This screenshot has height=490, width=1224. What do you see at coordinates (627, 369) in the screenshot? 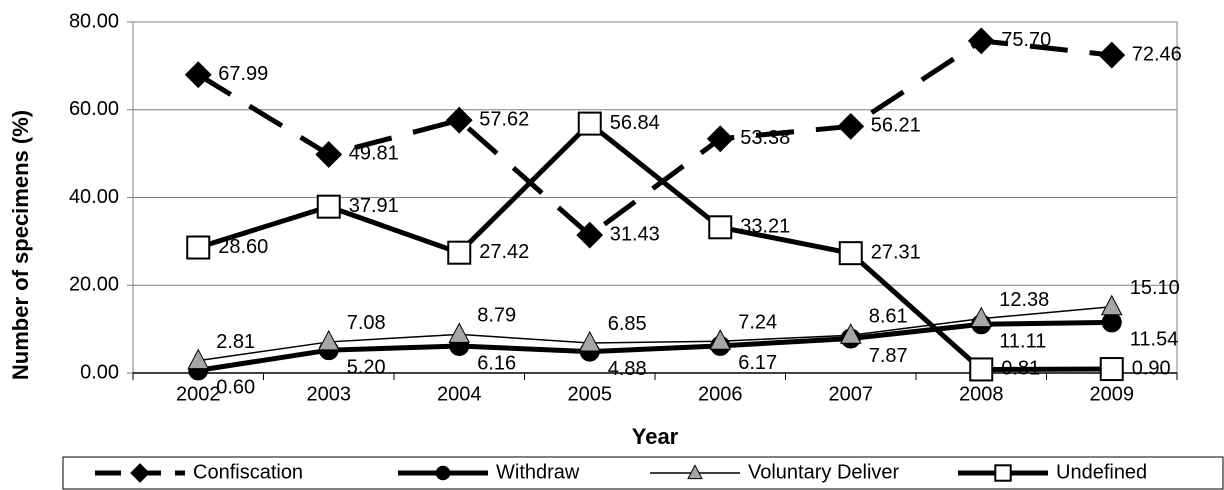
I see `data-label: 4.88` at bounding box center [627, 369].